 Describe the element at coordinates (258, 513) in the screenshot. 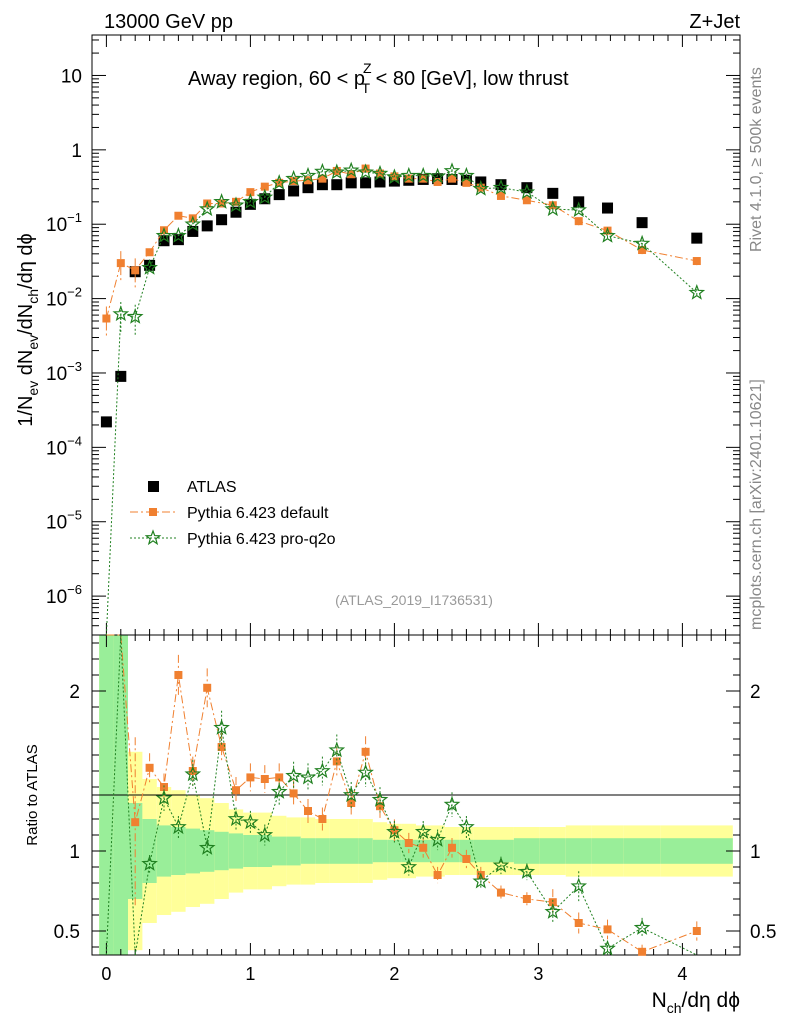

I see `legend-label-pythia-default: Pythia 6.423 default` at that location.